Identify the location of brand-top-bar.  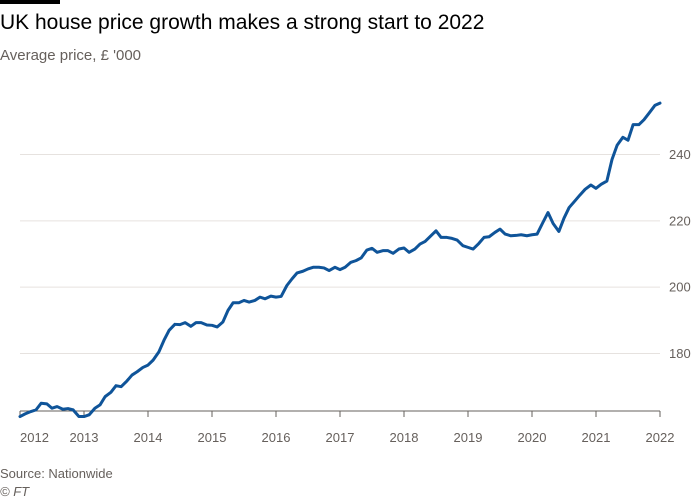
(30, 2).